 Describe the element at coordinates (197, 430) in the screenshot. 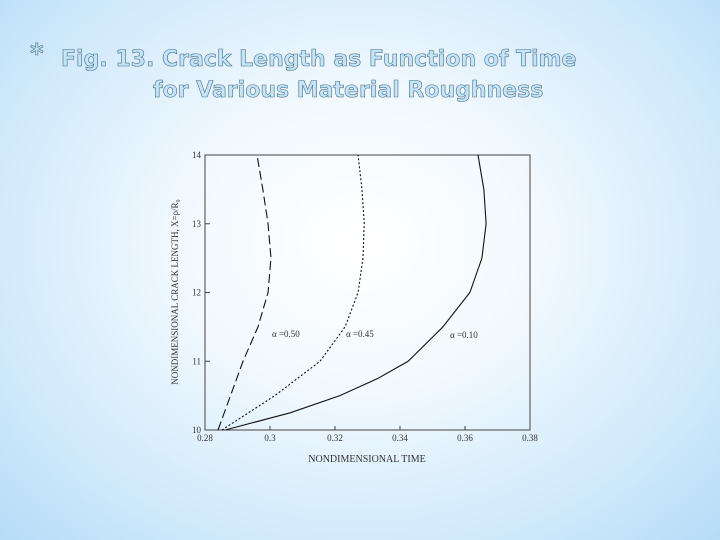

I see `y-tick-label: 10` at that location.